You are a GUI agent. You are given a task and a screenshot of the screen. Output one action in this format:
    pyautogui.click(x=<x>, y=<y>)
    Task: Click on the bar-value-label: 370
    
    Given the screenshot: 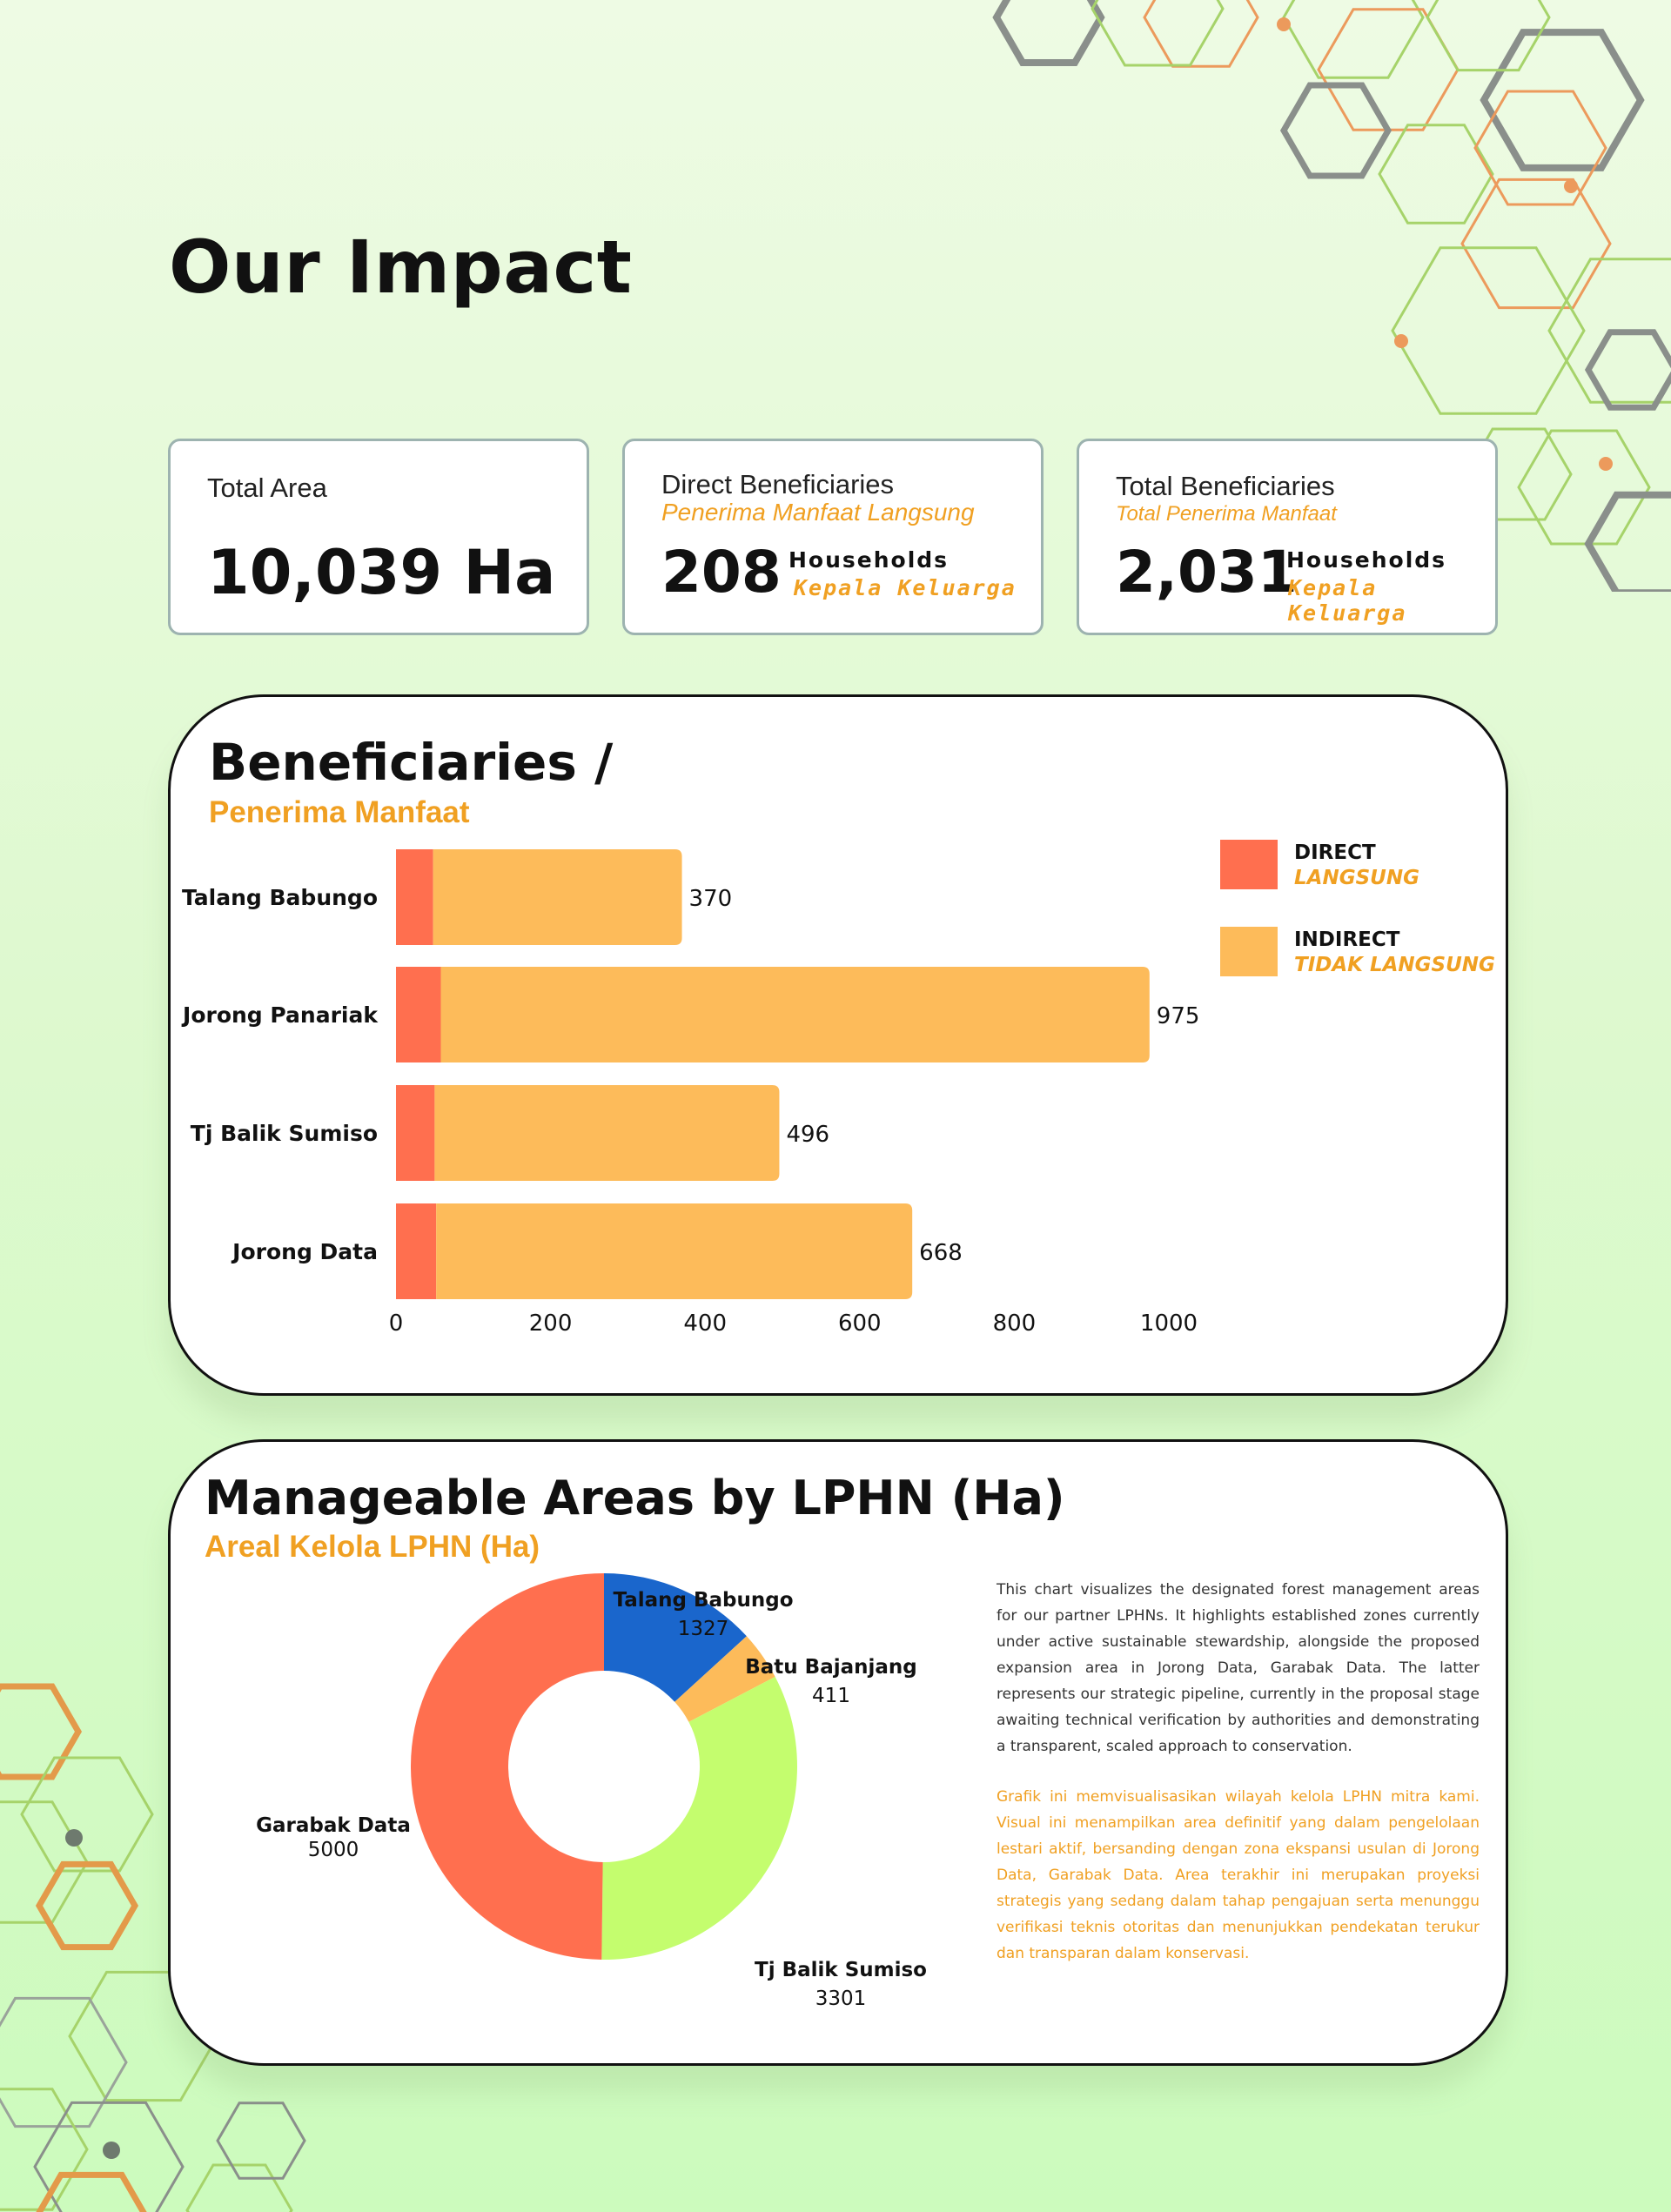 What is the action you would take?
    pyautogui.click(x=711, y=899)
    